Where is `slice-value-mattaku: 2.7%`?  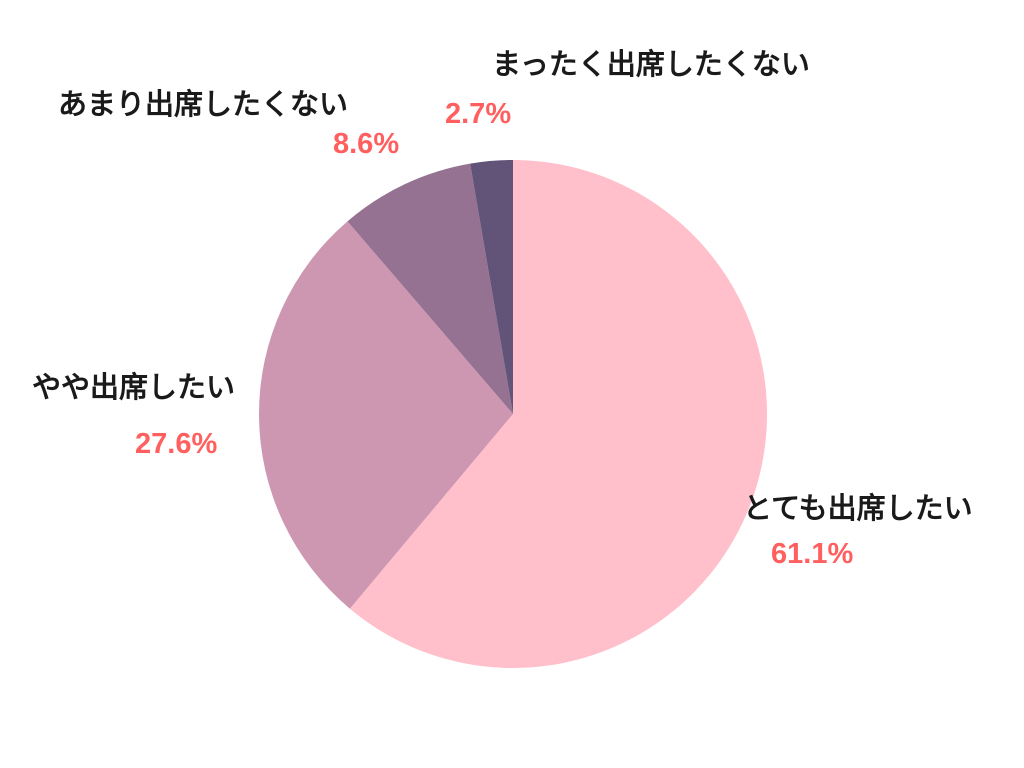 slice-value-mattaku: 2.7% is located at coordinates (478, 114).